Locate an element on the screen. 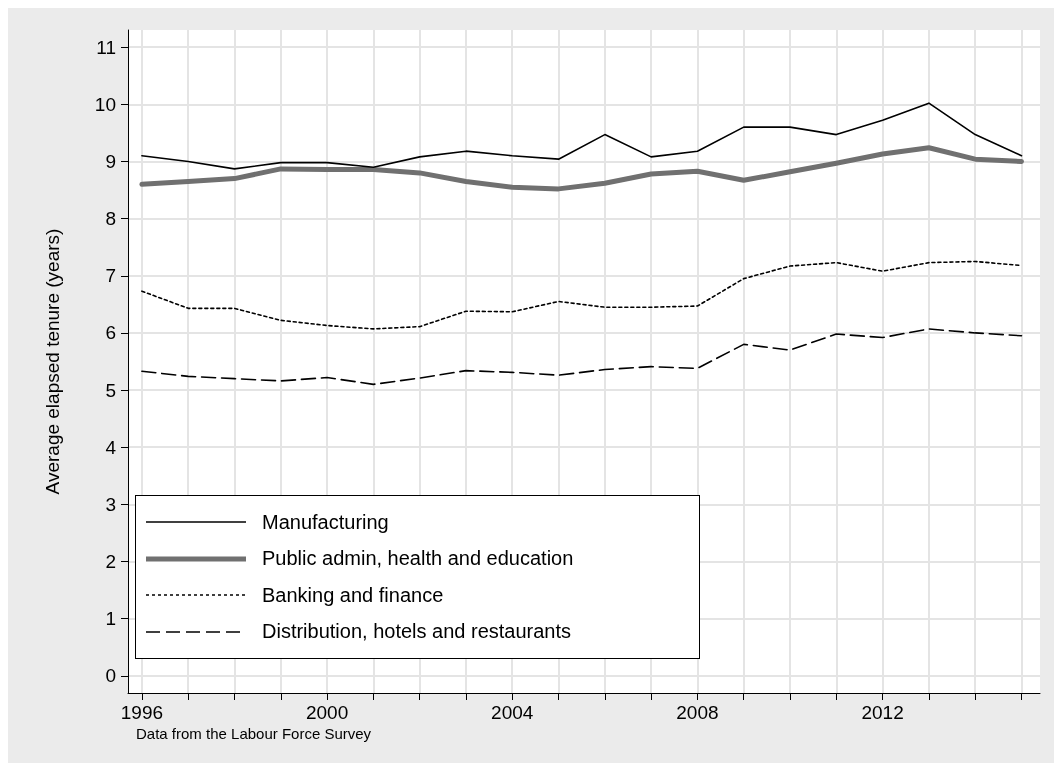 This screenshot has width=1062, height=771. legend-label: Public admin, health and education is located at coordinates (418, 559).